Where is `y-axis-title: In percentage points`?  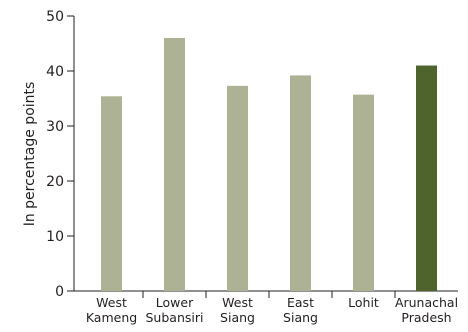 y-axis-title: In percentage points is located at coordinates (30, 154).